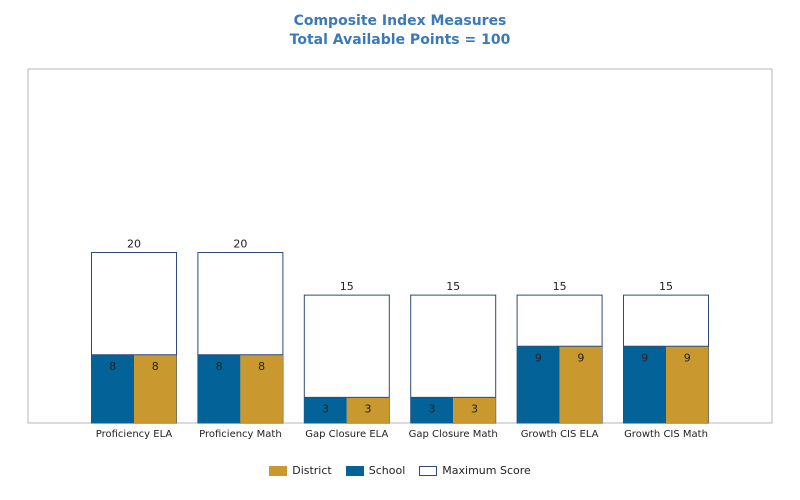  I want to click on x-tick-label-gap-closure-math: Gap Closure Math, so click(453, 434).